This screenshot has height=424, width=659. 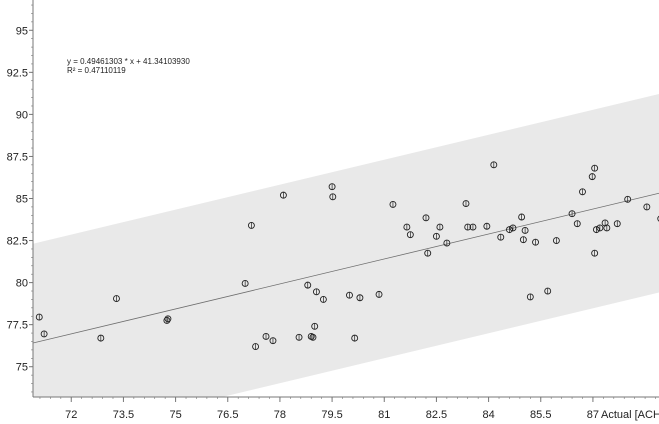 What do you see at coordinates (96, 70) in the screenshot?
I see `r-squared-label: R² = 0.47110119` at bounding box center [96, 70].